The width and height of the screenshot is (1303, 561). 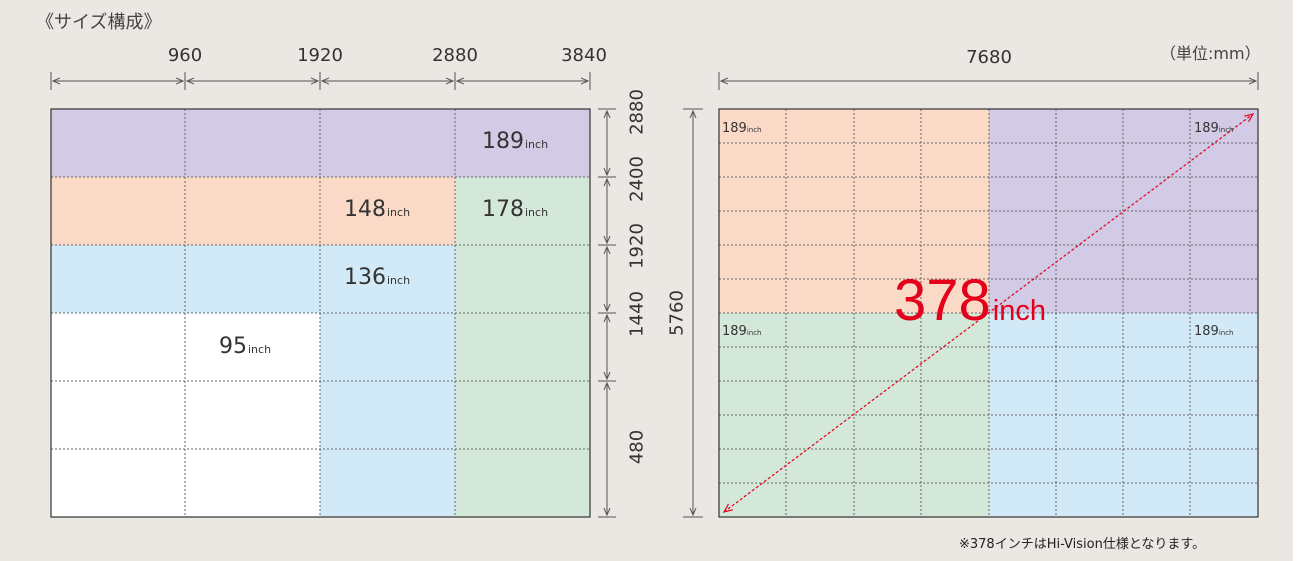 What do you see at coordinates (677, 313) in the screenshot?
I see `height-5760: 5760` at bounding box center [677, 313].